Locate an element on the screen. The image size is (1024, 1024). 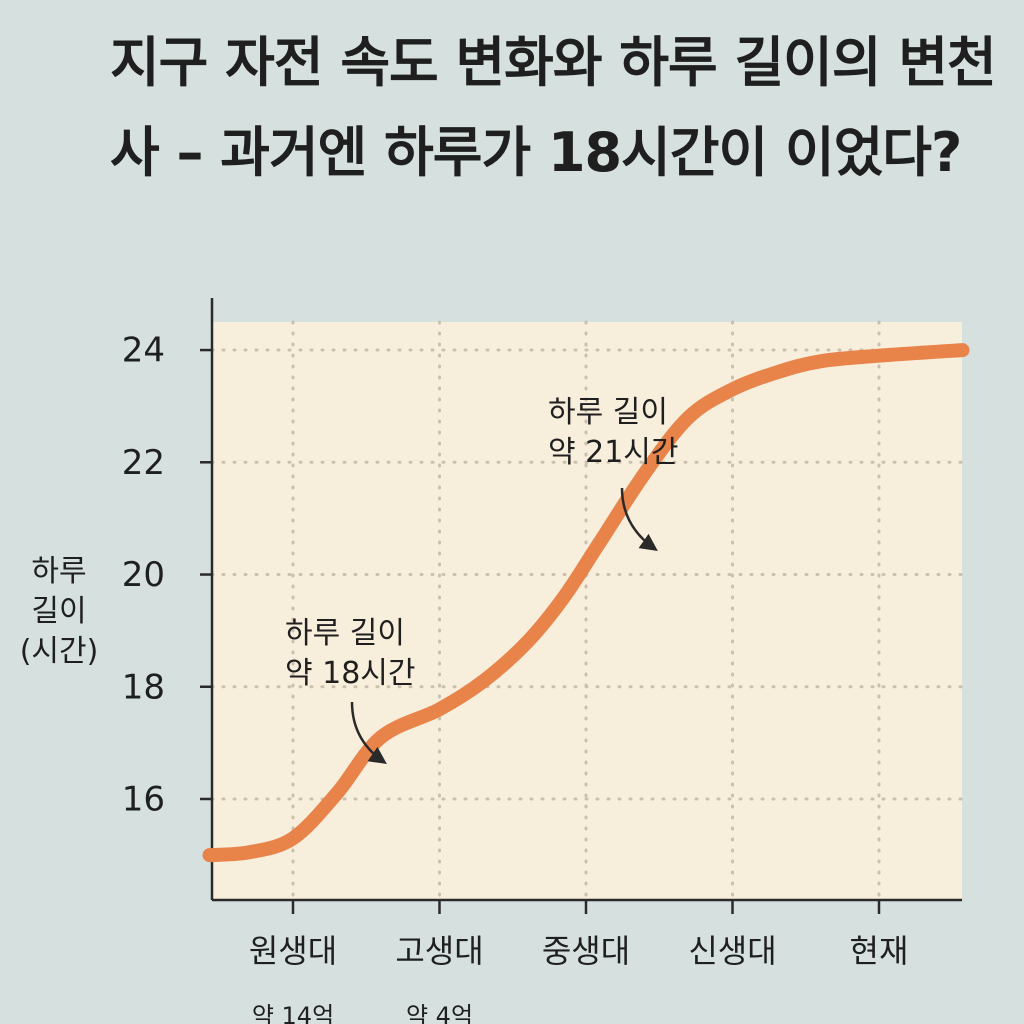
y-tick-label: 20 is located at coordinates (143, 575).